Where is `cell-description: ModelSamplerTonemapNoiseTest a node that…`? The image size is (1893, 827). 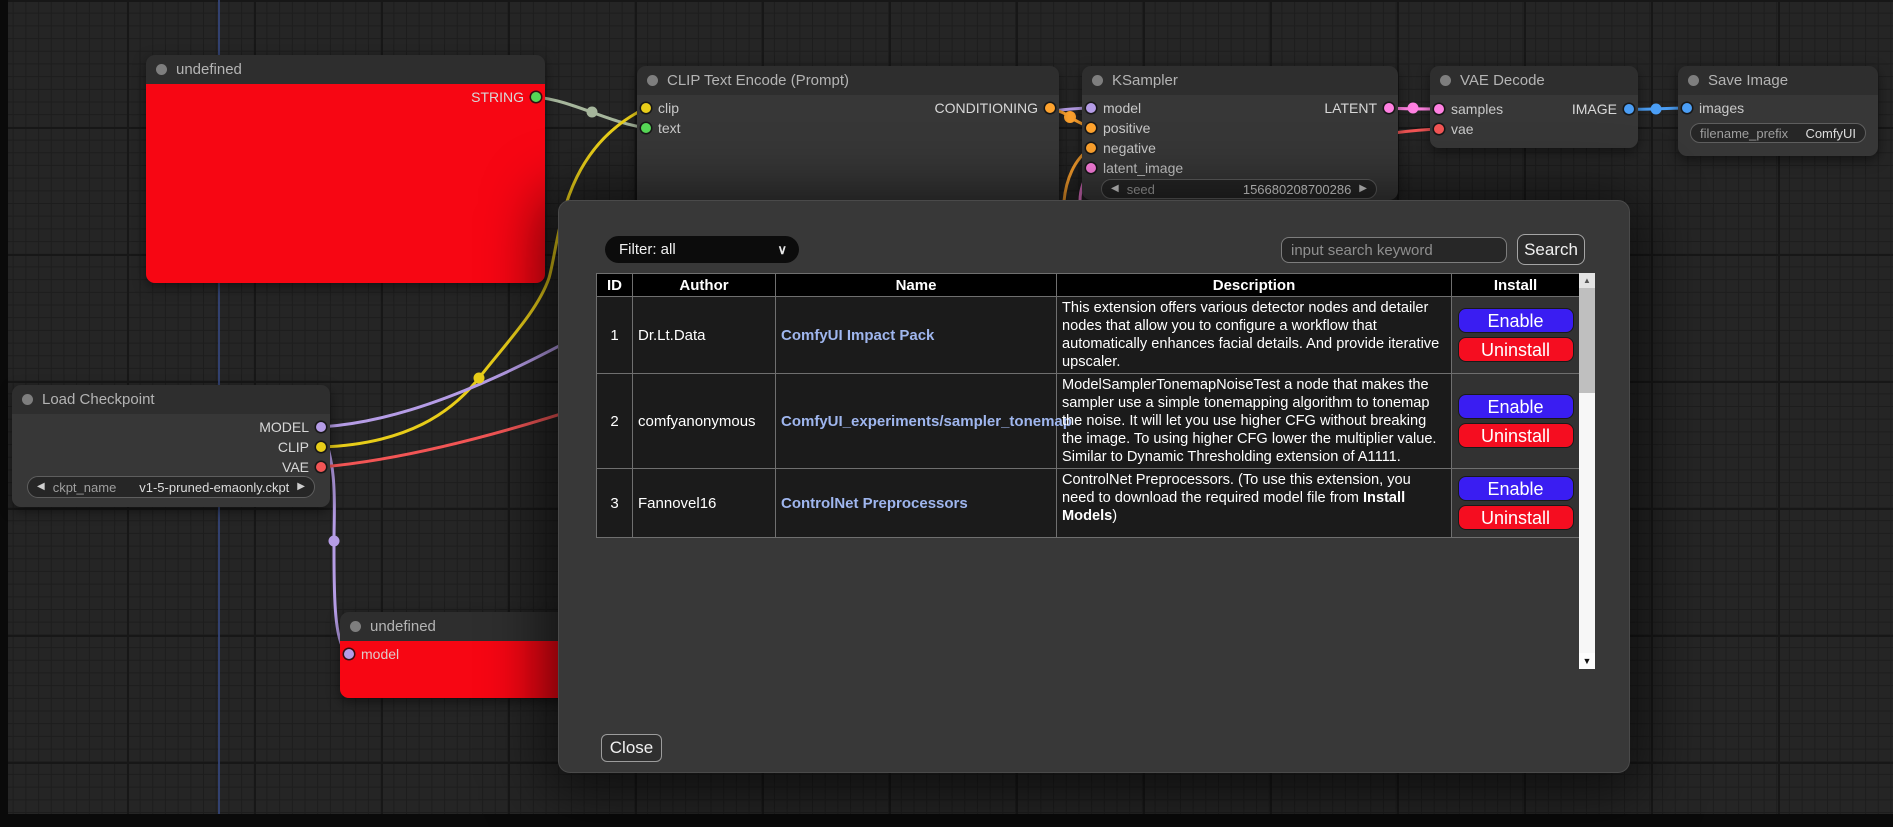
cell-description: ModelSamplerTonemapNoiseTest a node that… is located at coordinates (1254, 421).